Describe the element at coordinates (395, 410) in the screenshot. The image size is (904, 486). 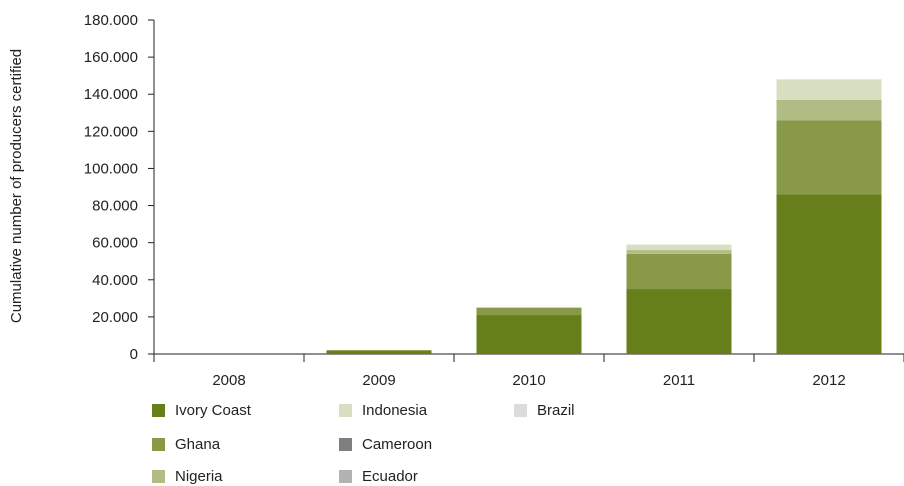
I see `legend-label: Indonesia` at that location.